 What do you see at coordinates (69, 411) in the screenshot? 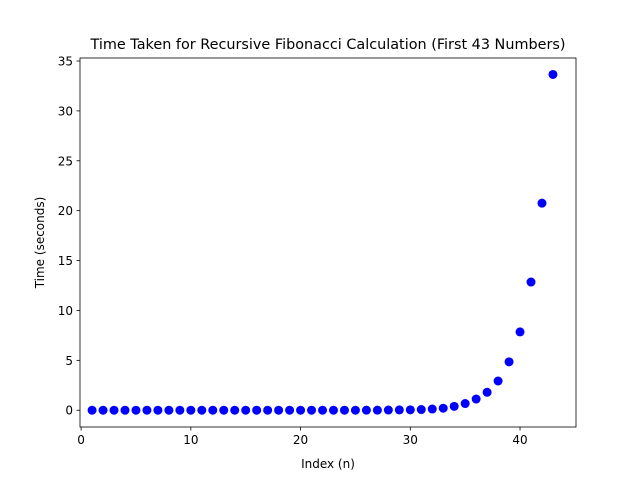
I see `y-tick-label: 0` at bounding box center [69, 411].